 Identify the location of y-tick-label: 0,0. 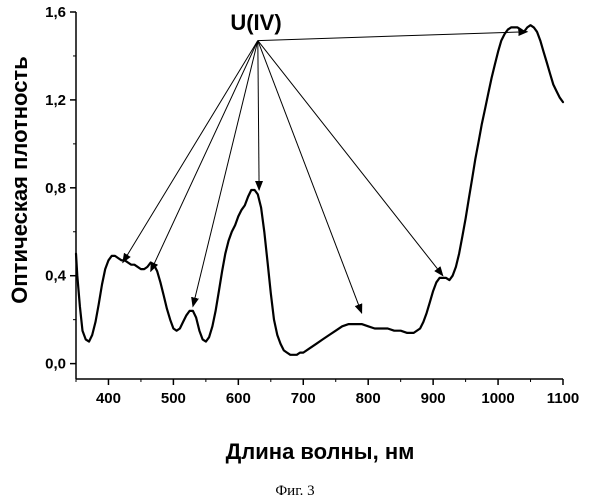
(55, 364).